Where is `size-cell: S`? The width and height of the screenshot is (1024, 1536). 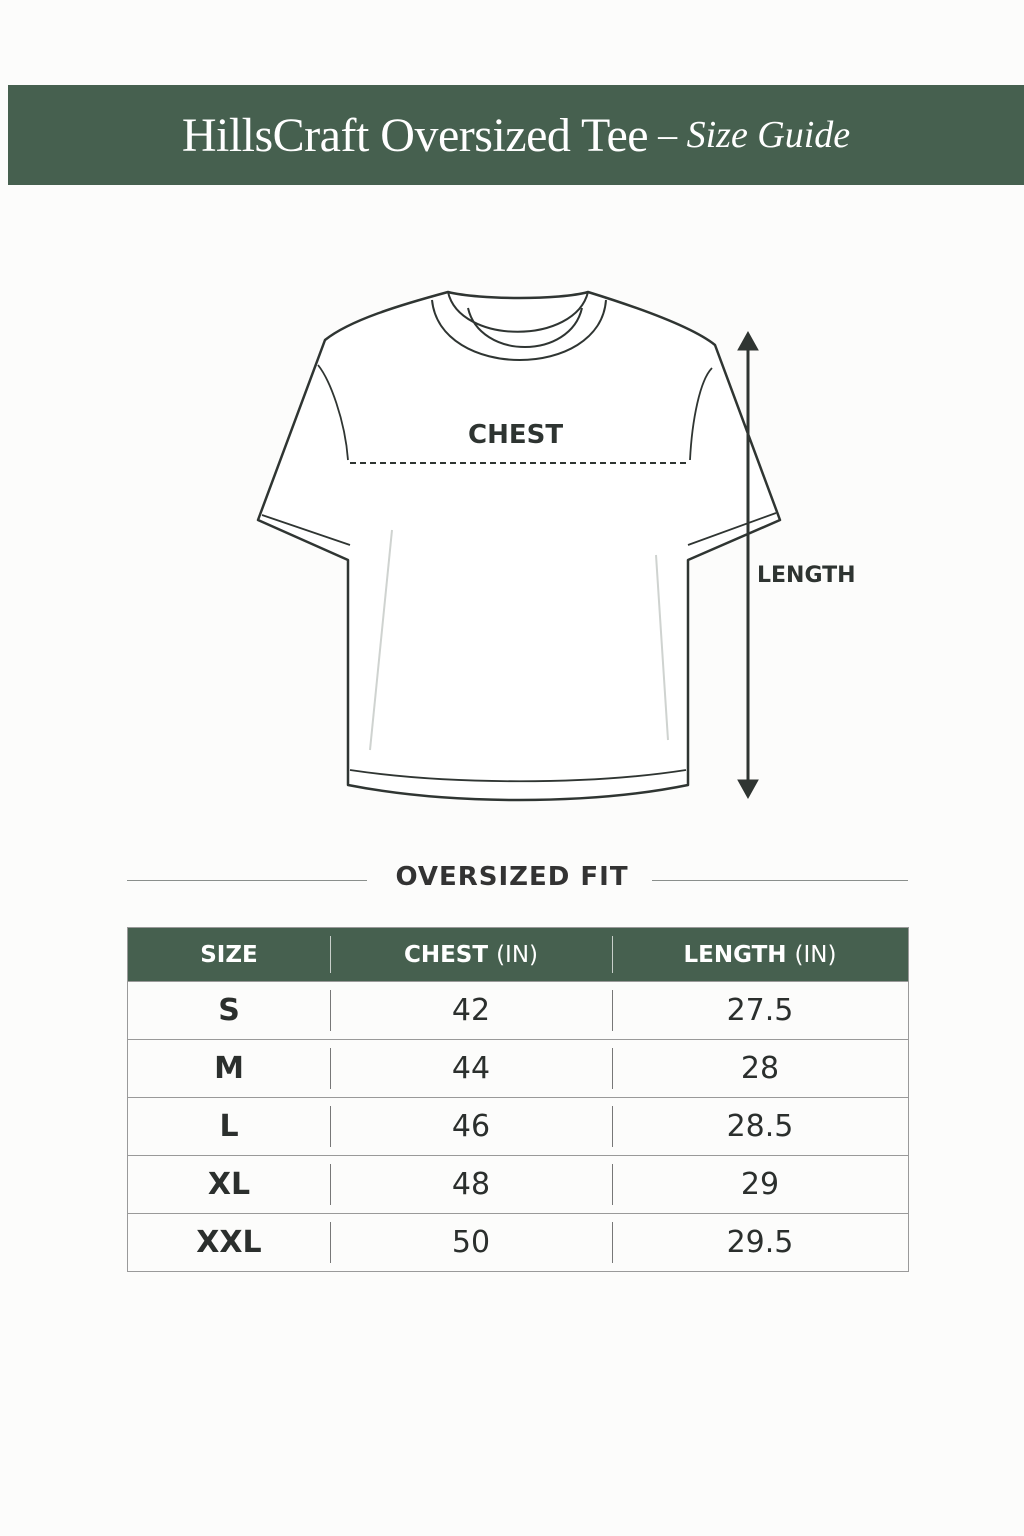
size-cell: S is located at coordinates (228, 1010).